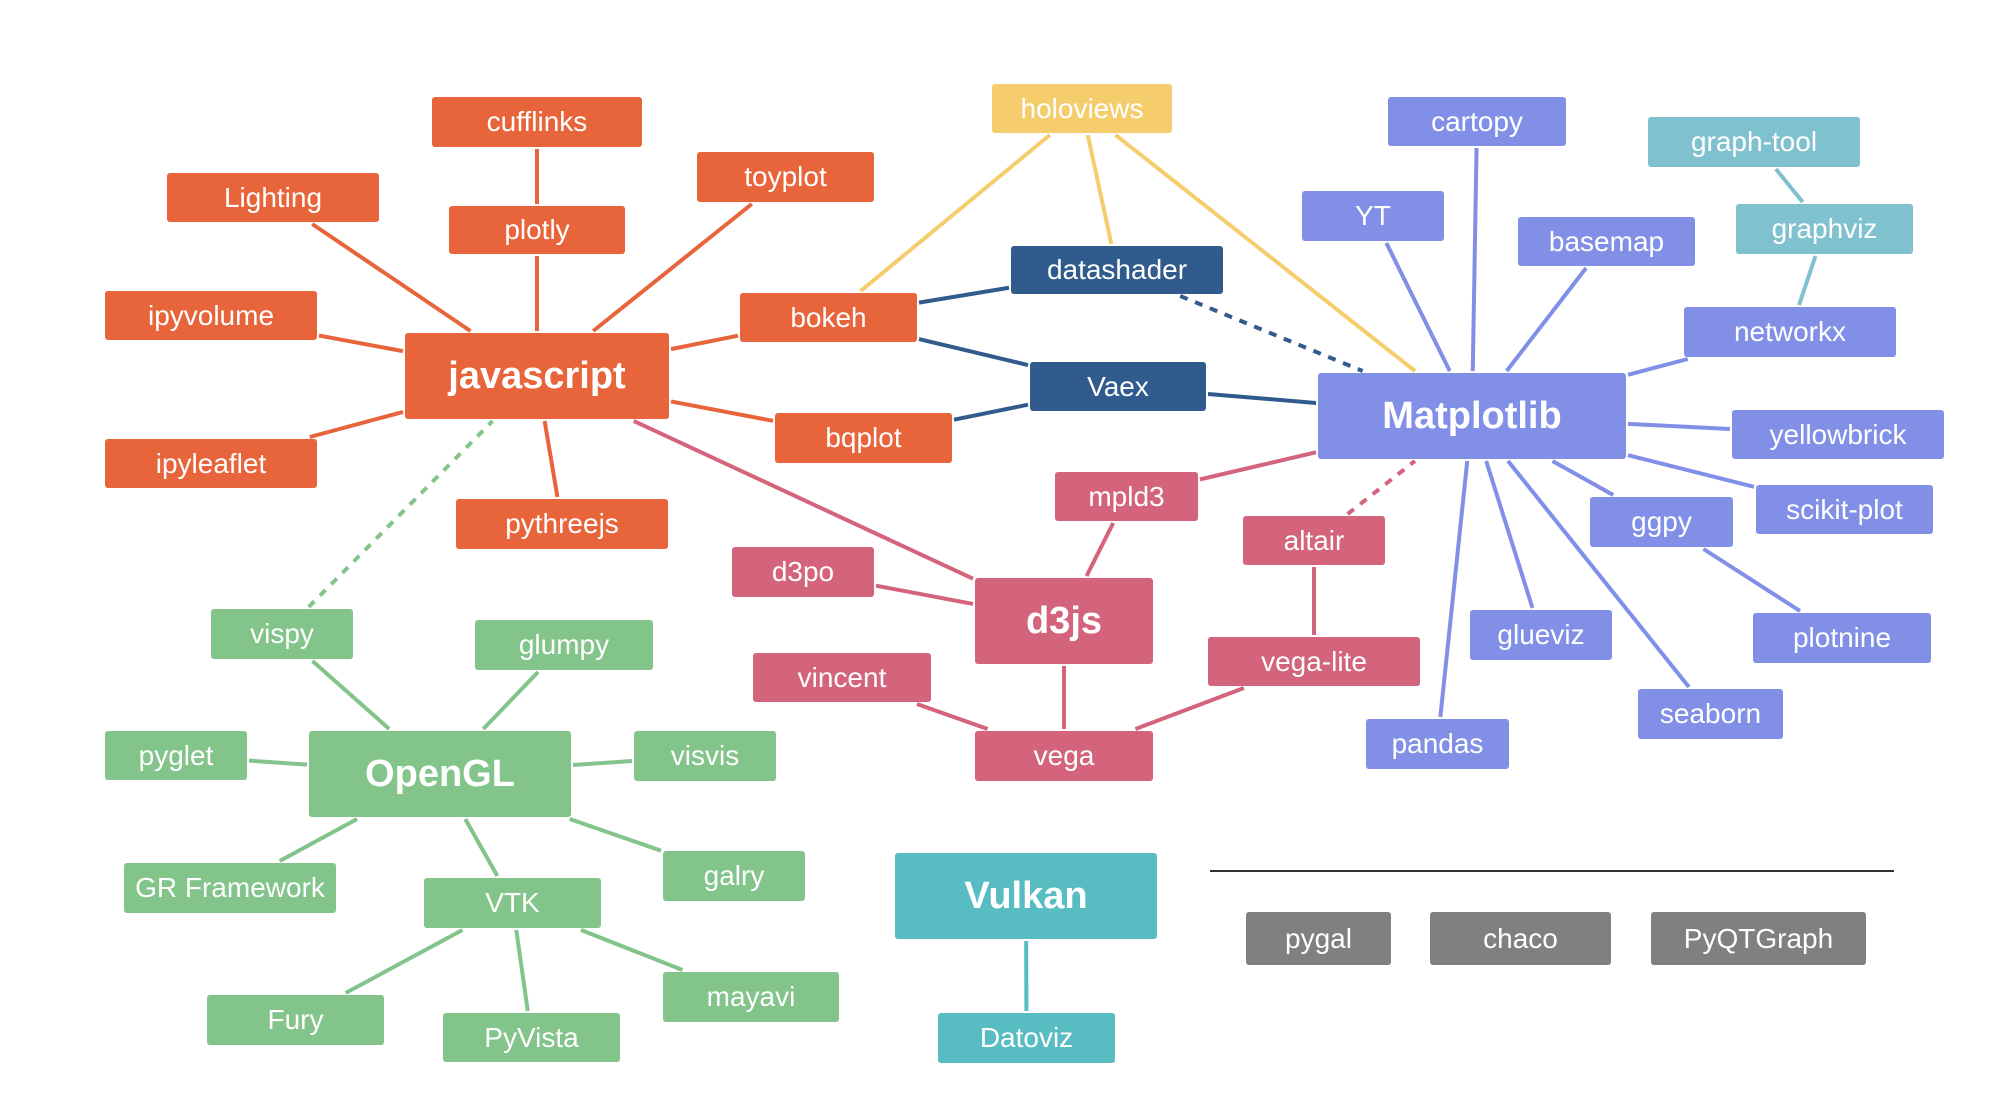 The image size is (2014, 1118). What do you see at coordinates (955, 213) in the screenshot?
I see `edge-holoviews-bokeh` at bounding box center [955, 213].